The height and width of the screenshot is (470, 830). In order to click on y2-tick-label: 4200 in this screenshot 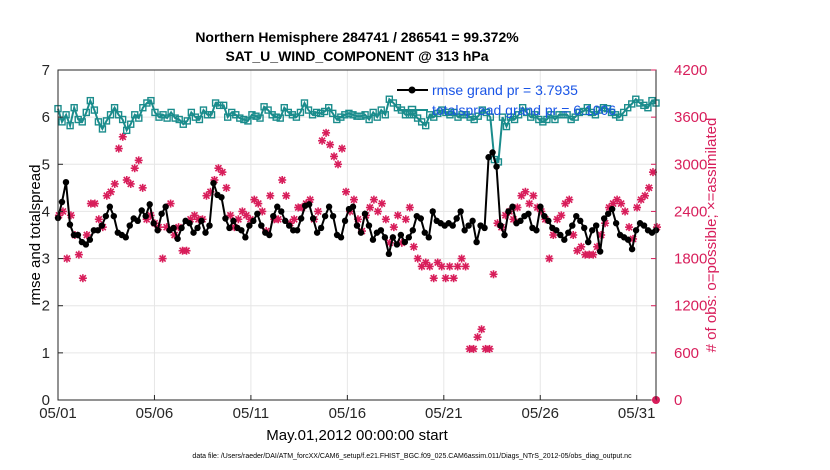, I will do `click(690, 70)`.